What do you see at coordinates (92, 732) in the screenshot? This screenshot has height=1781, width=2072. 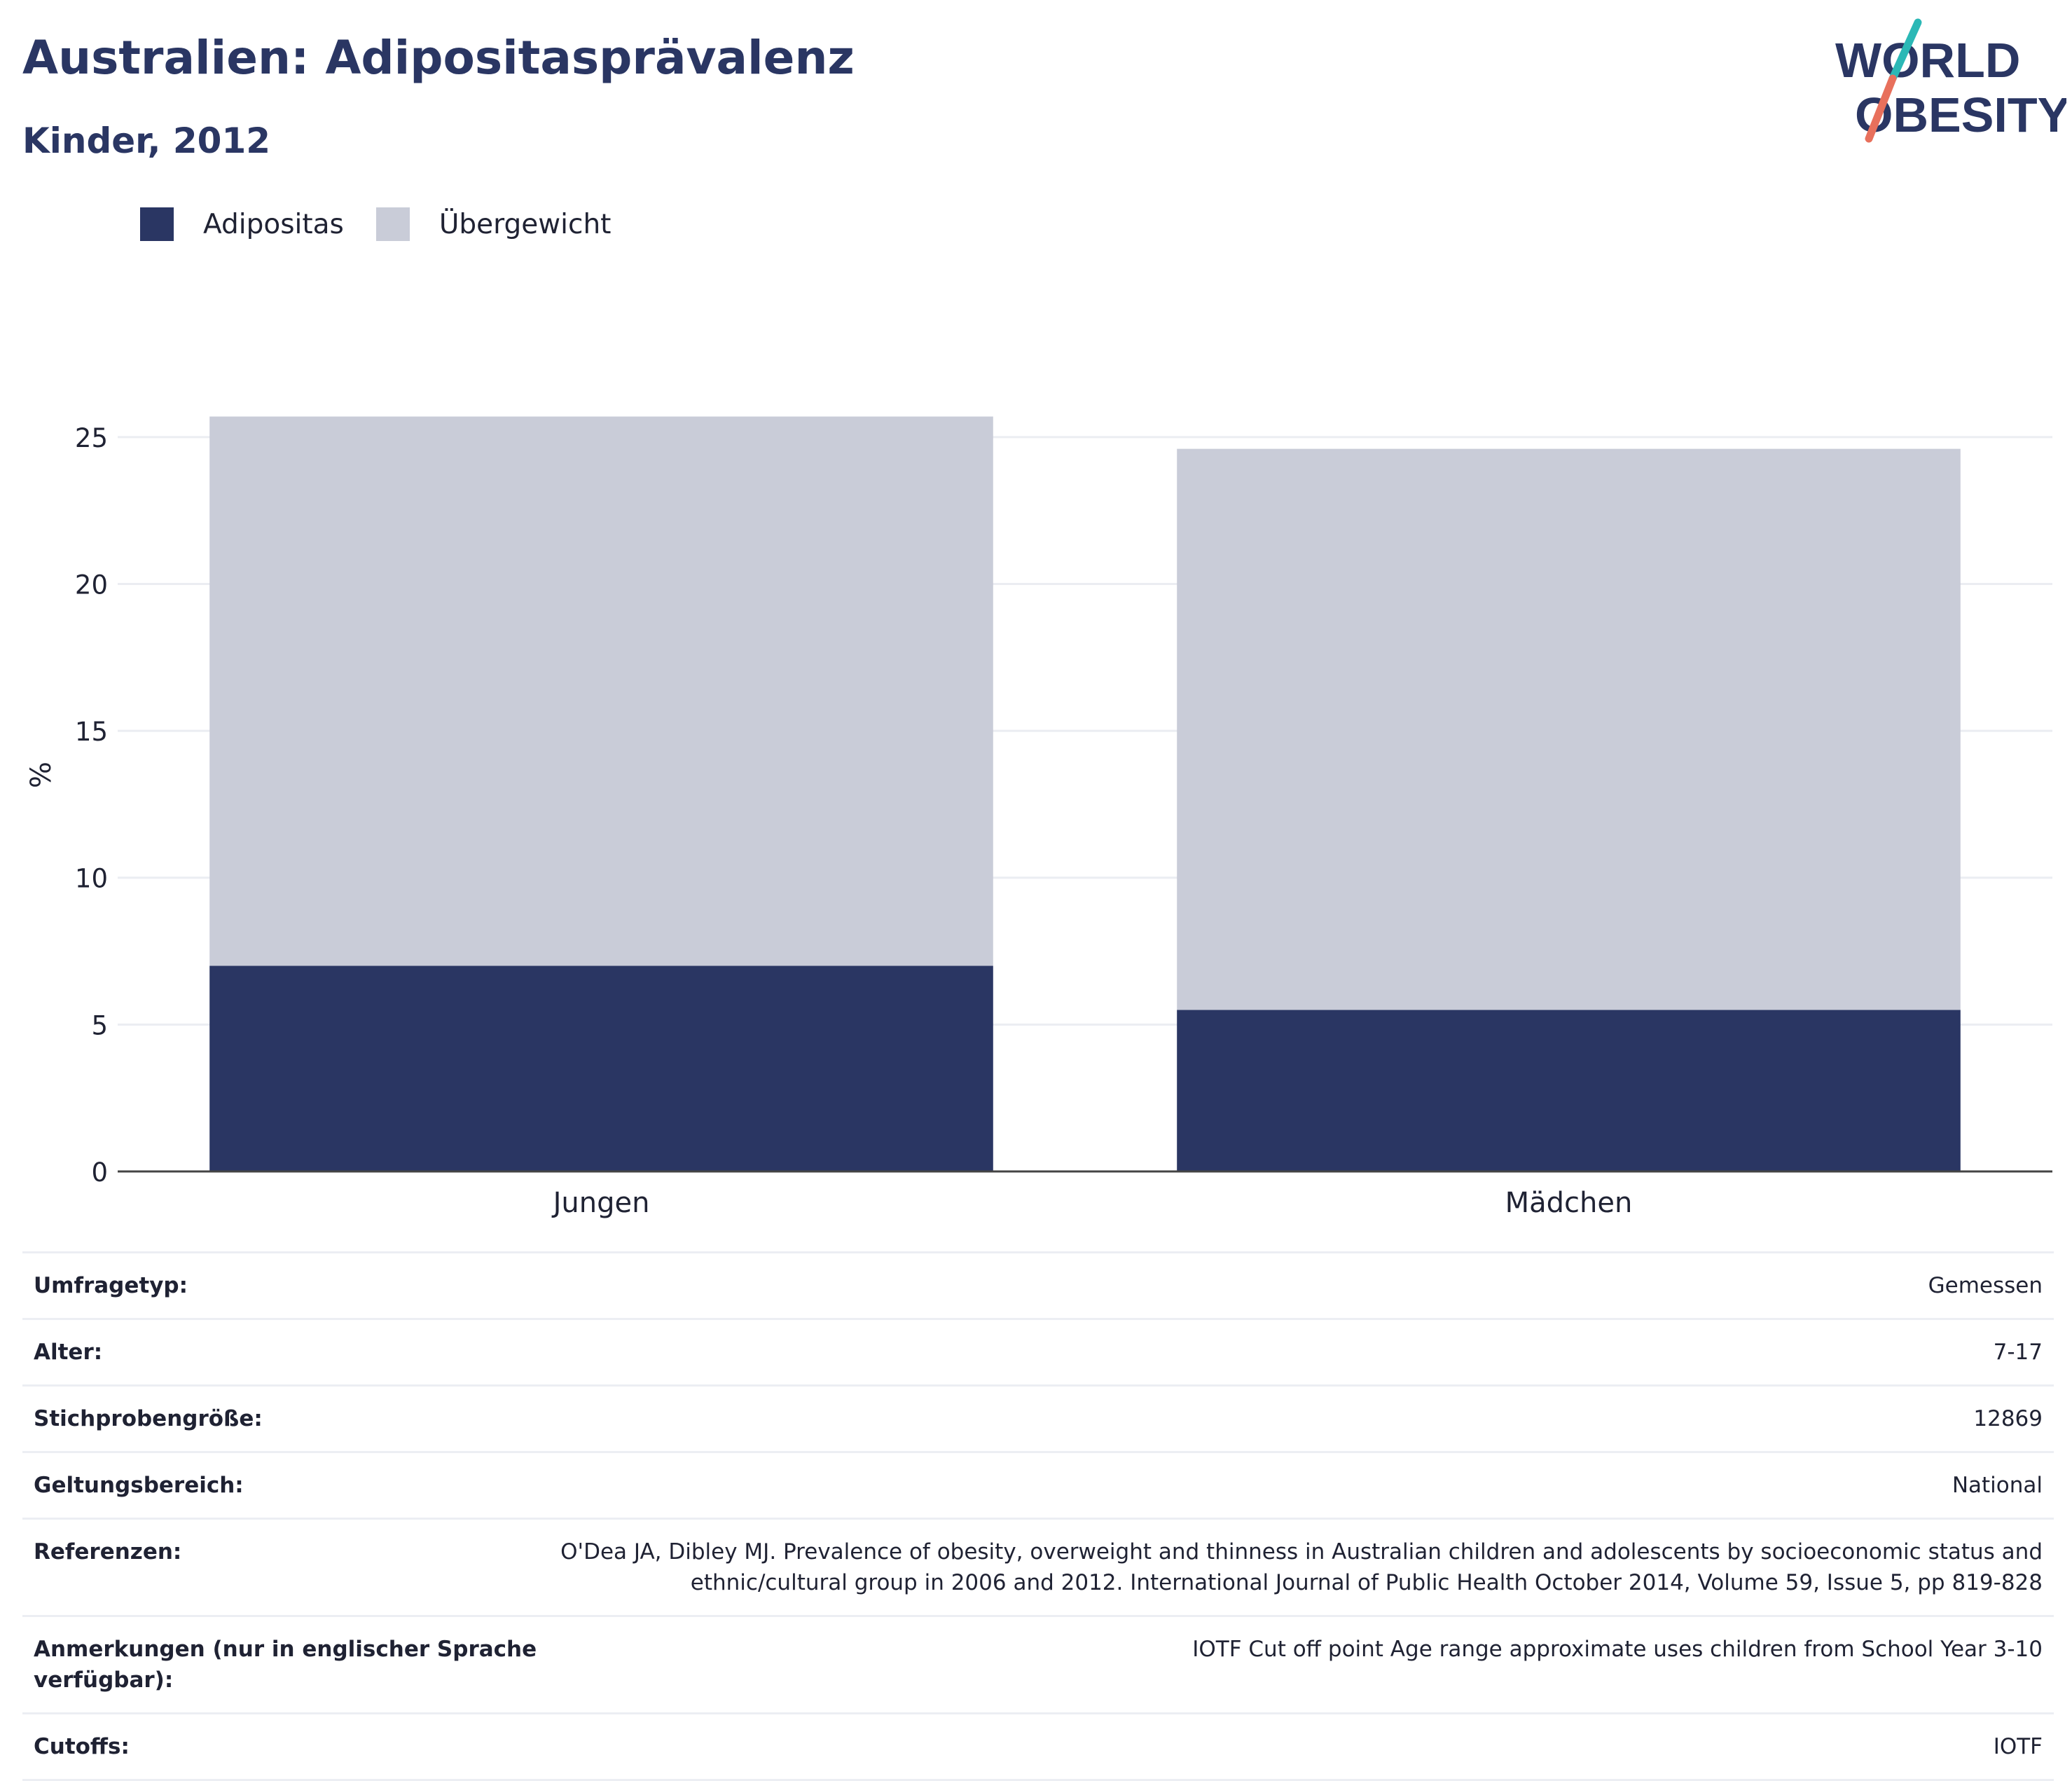 I see `y-tick-label: 15` at bounding box center [92, 732].